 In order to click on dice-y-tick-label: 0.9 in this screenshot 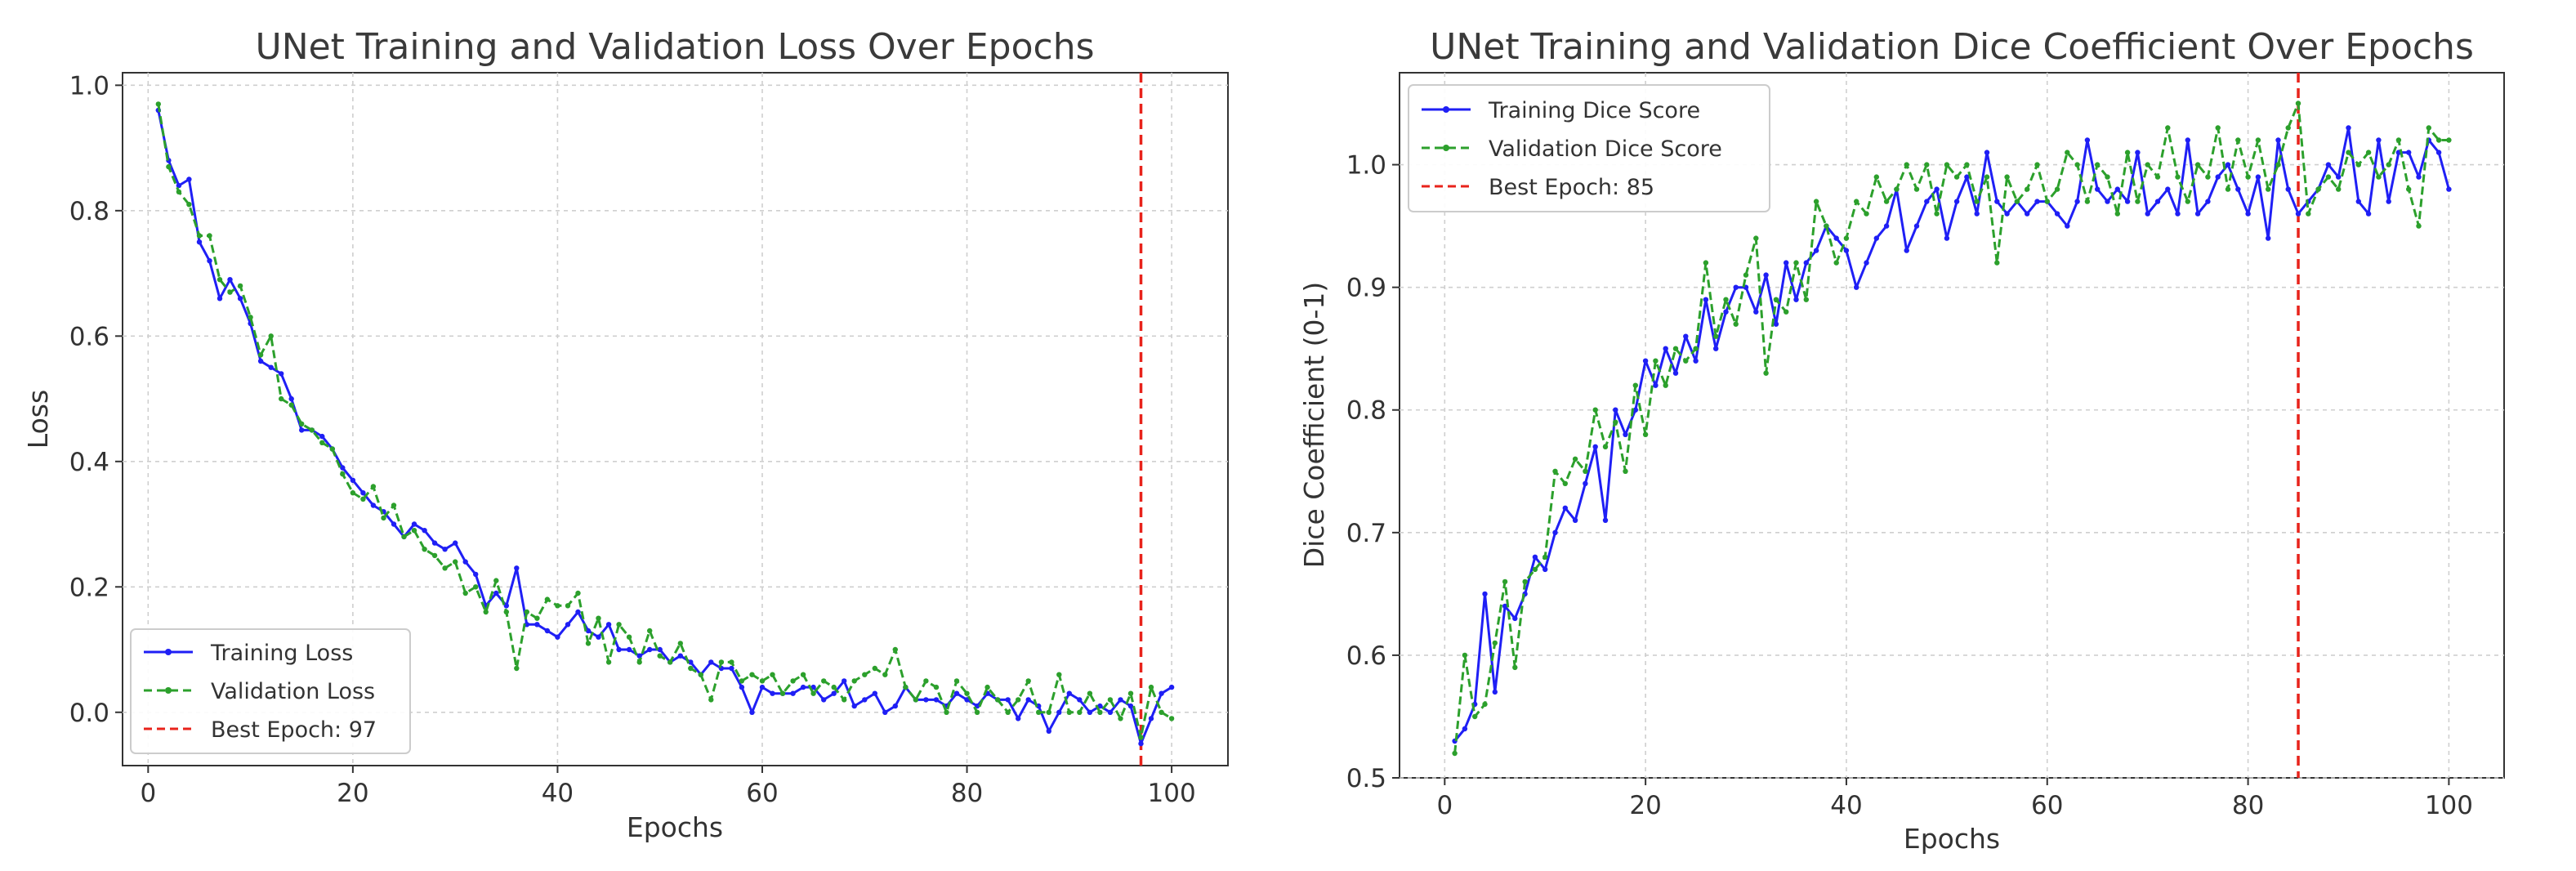, I will do `click(1366, 288)`.